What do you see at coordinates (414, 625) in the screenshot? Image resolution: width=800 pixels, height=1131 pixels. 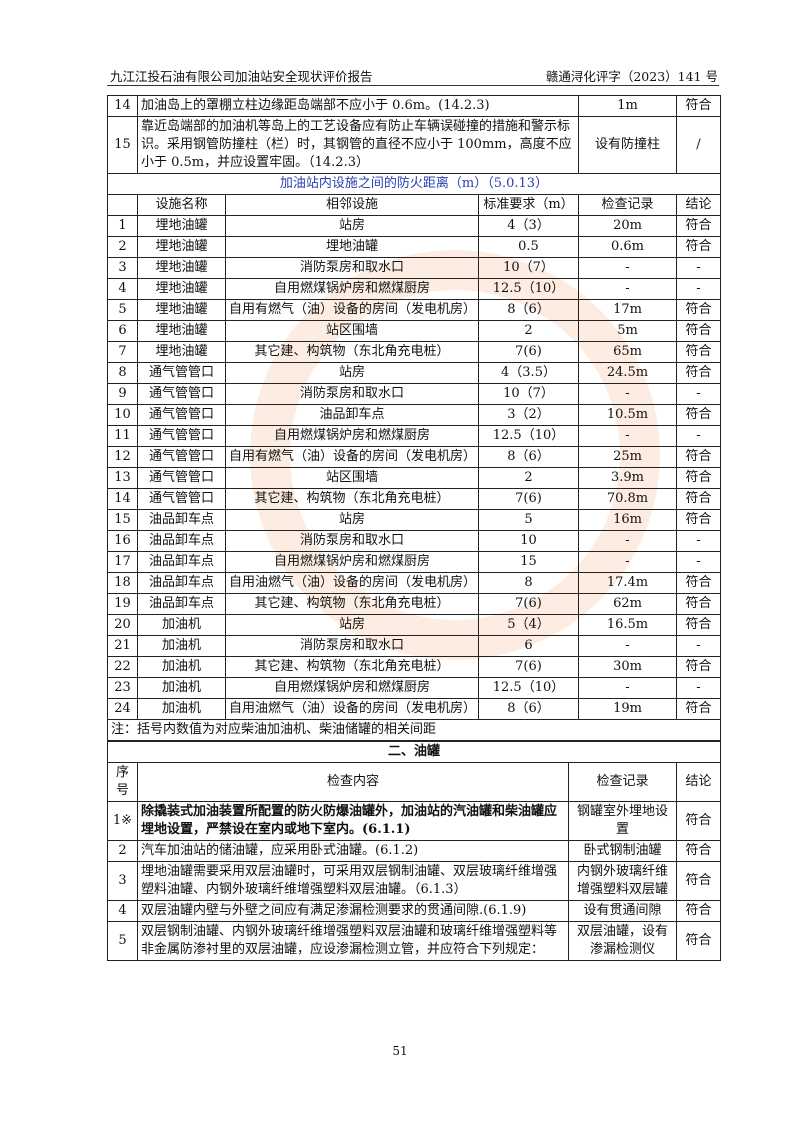 I see `table-row: 20 加油机 站房 5（4） 16.5m 符合` at bounding box center [414, 625].